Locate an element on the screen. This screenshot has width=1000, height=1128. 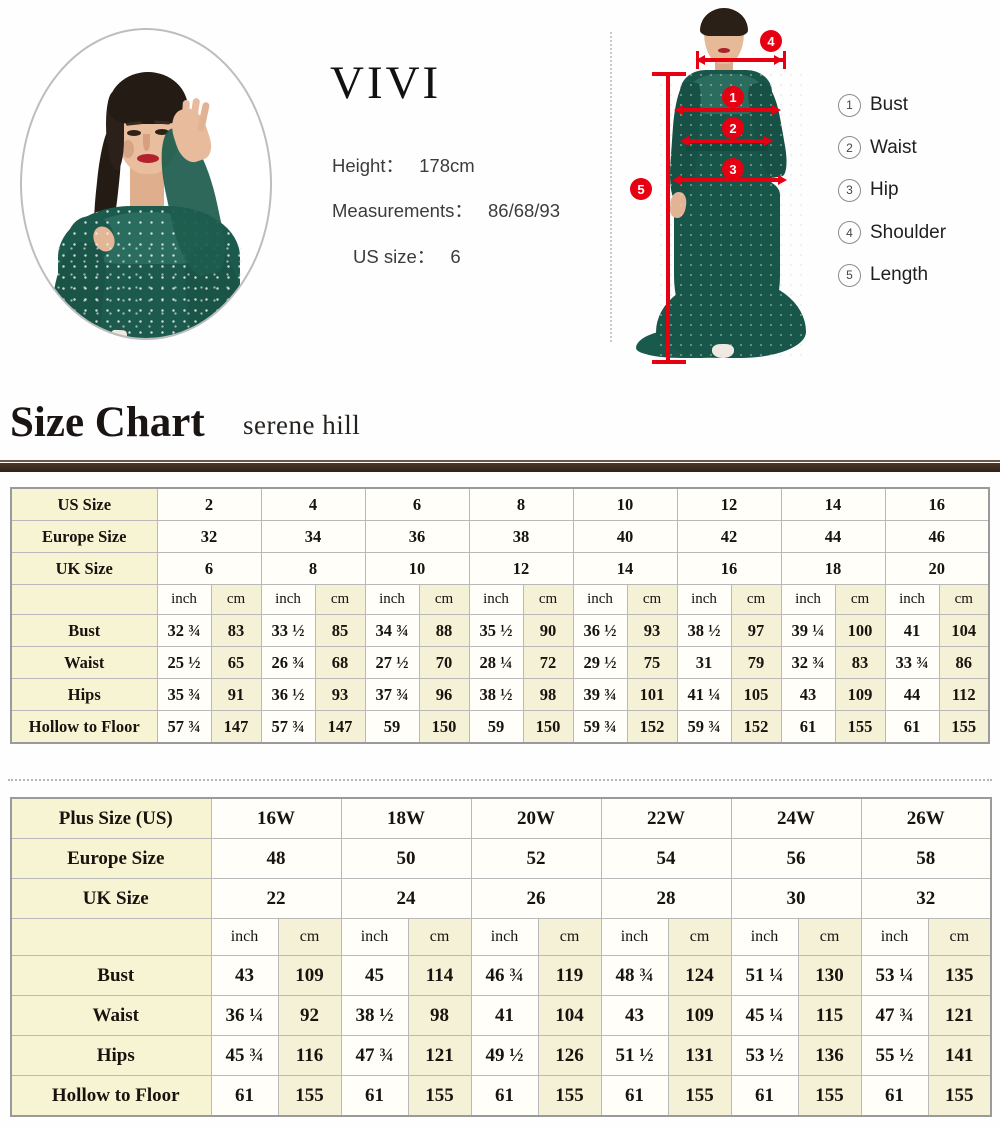
table-cell: 50 is located at coordinates (406, 858).